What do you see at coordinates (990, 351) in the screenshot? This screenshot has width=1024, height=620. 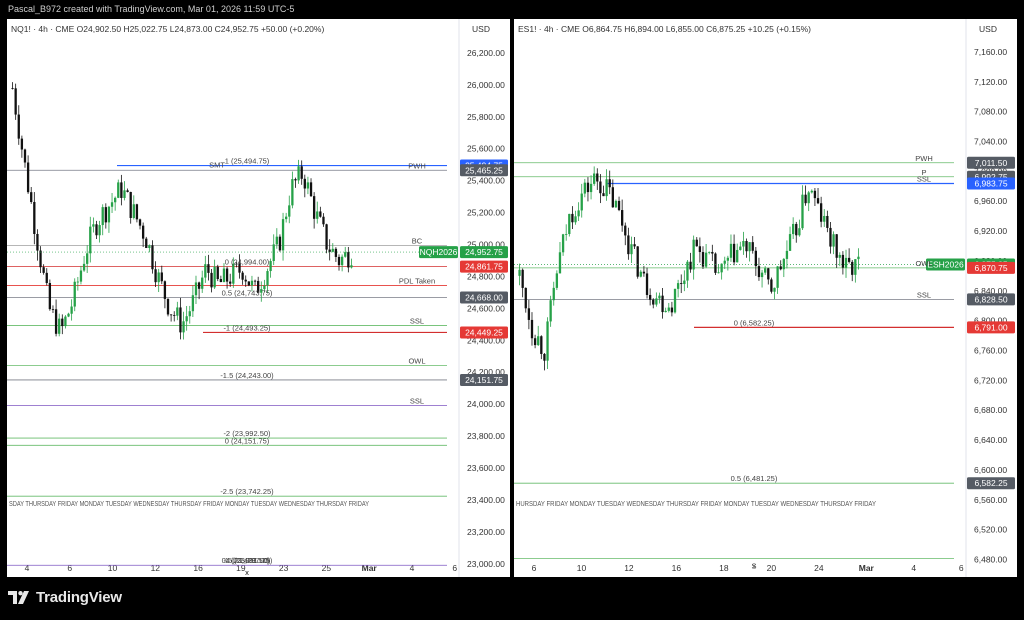 I see `y-tick-label: 6,760.00` at bounding box center [990, 351].